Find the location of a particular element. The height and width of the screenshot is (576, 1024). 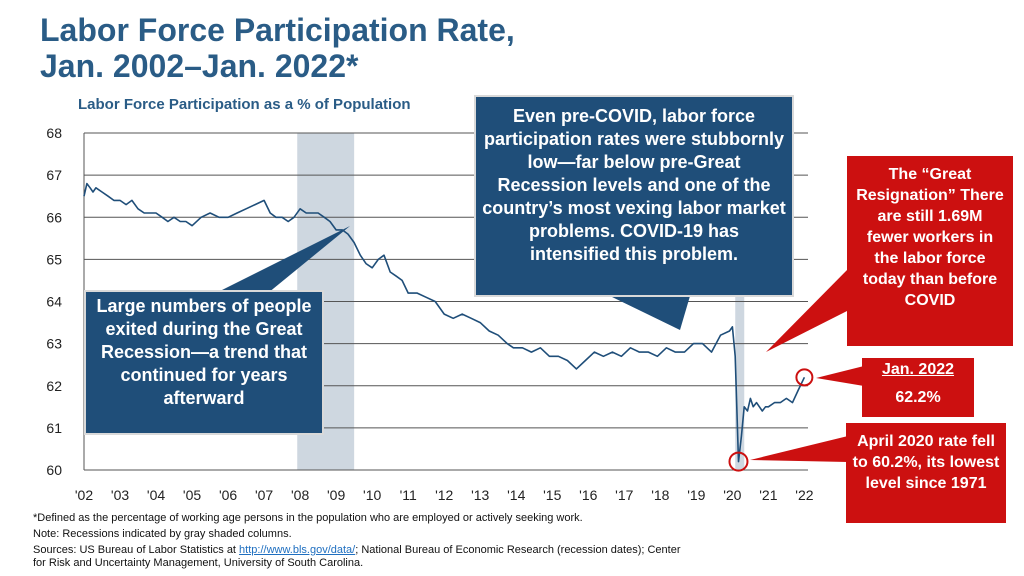

april-2020-marker is located at coordinates (738, 461).